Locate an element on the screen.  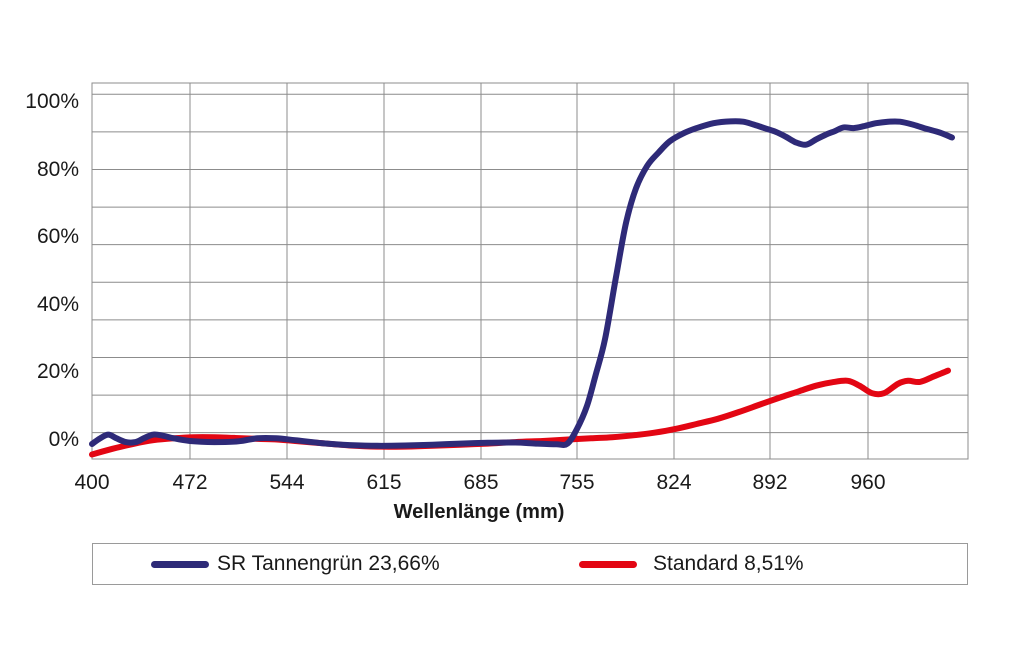
y-tick-label: 20% is located at coordinates (58, 371).